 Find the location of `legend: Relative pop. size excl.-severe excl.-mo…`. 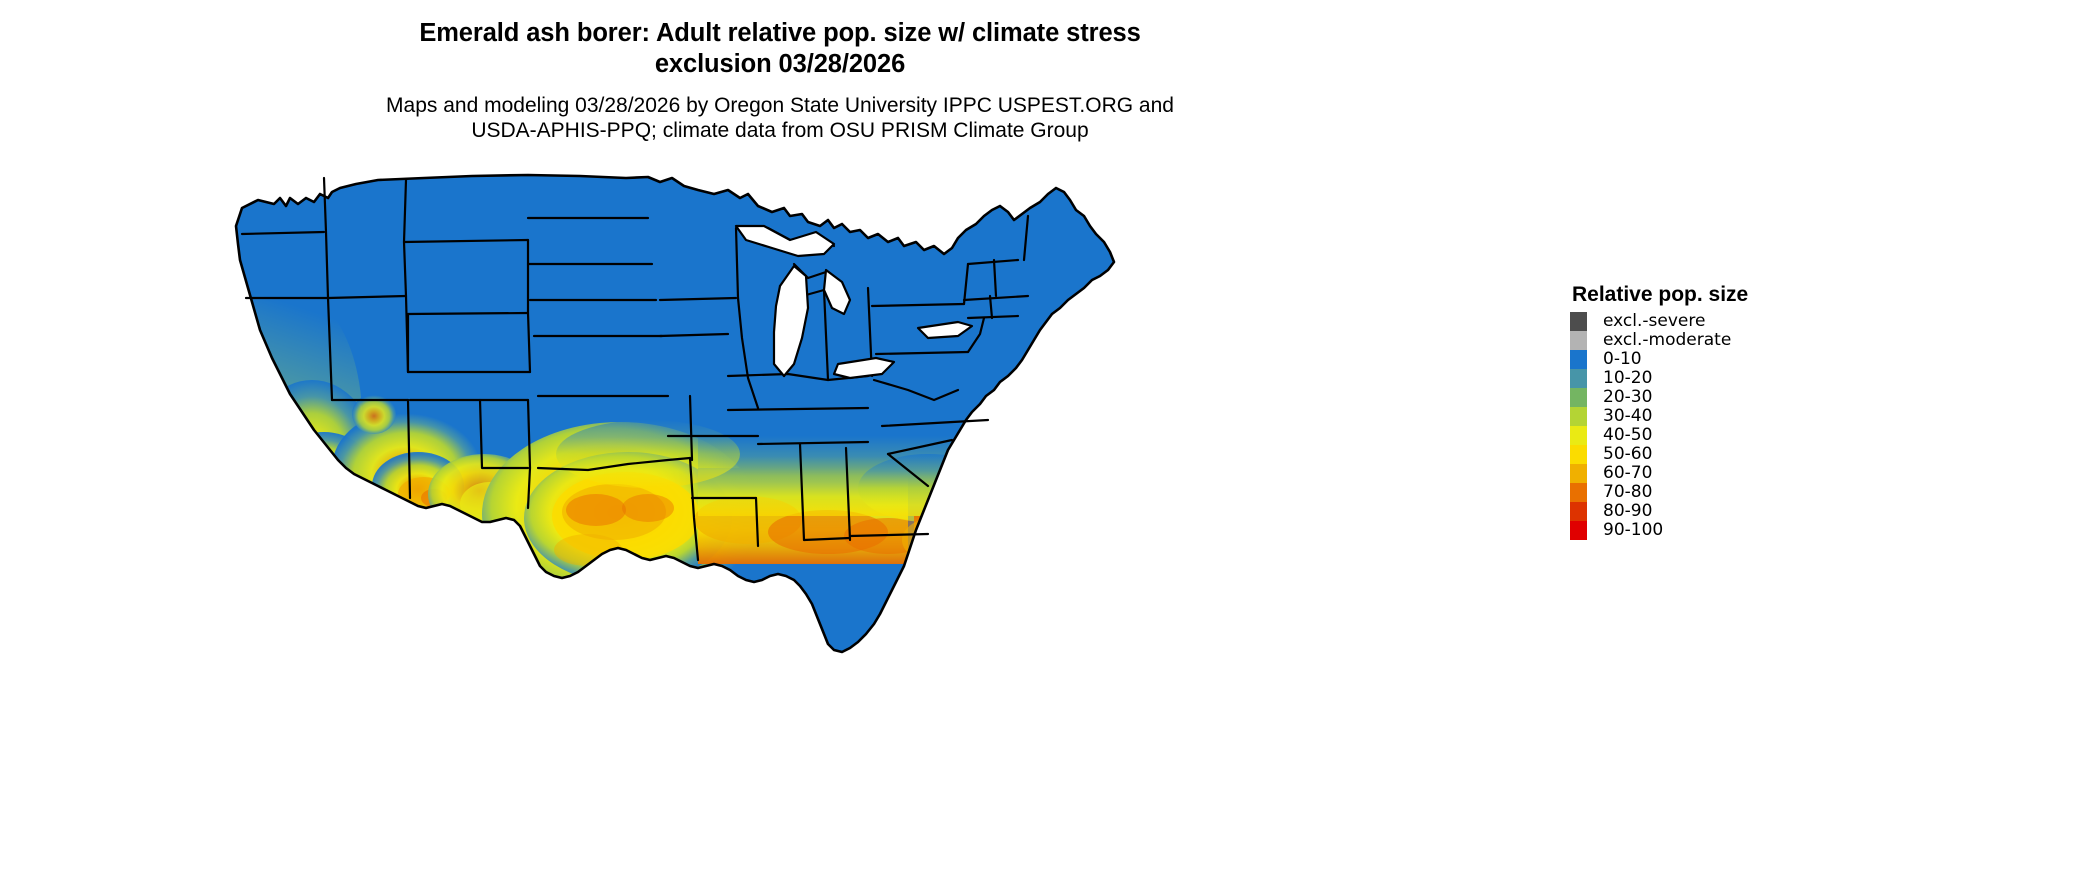

legend: Relative pop. size excl.-severe excl.-mo… is located at coordinates (1735, 411).